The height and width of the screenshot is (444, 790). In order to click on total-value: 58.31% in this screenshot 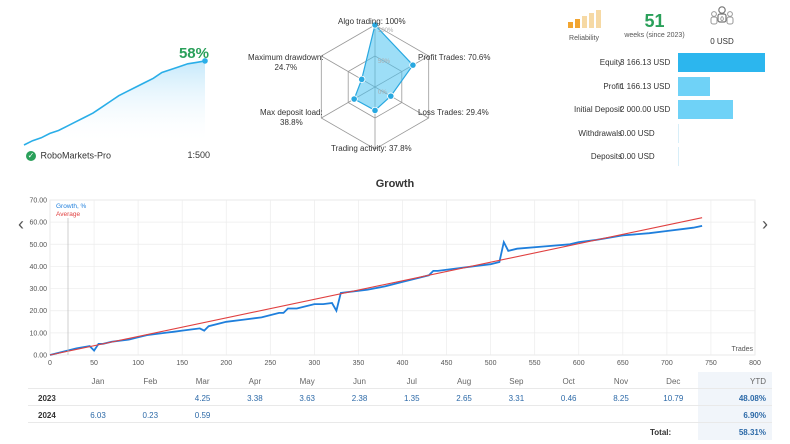, I will do `click(735, 431)`.